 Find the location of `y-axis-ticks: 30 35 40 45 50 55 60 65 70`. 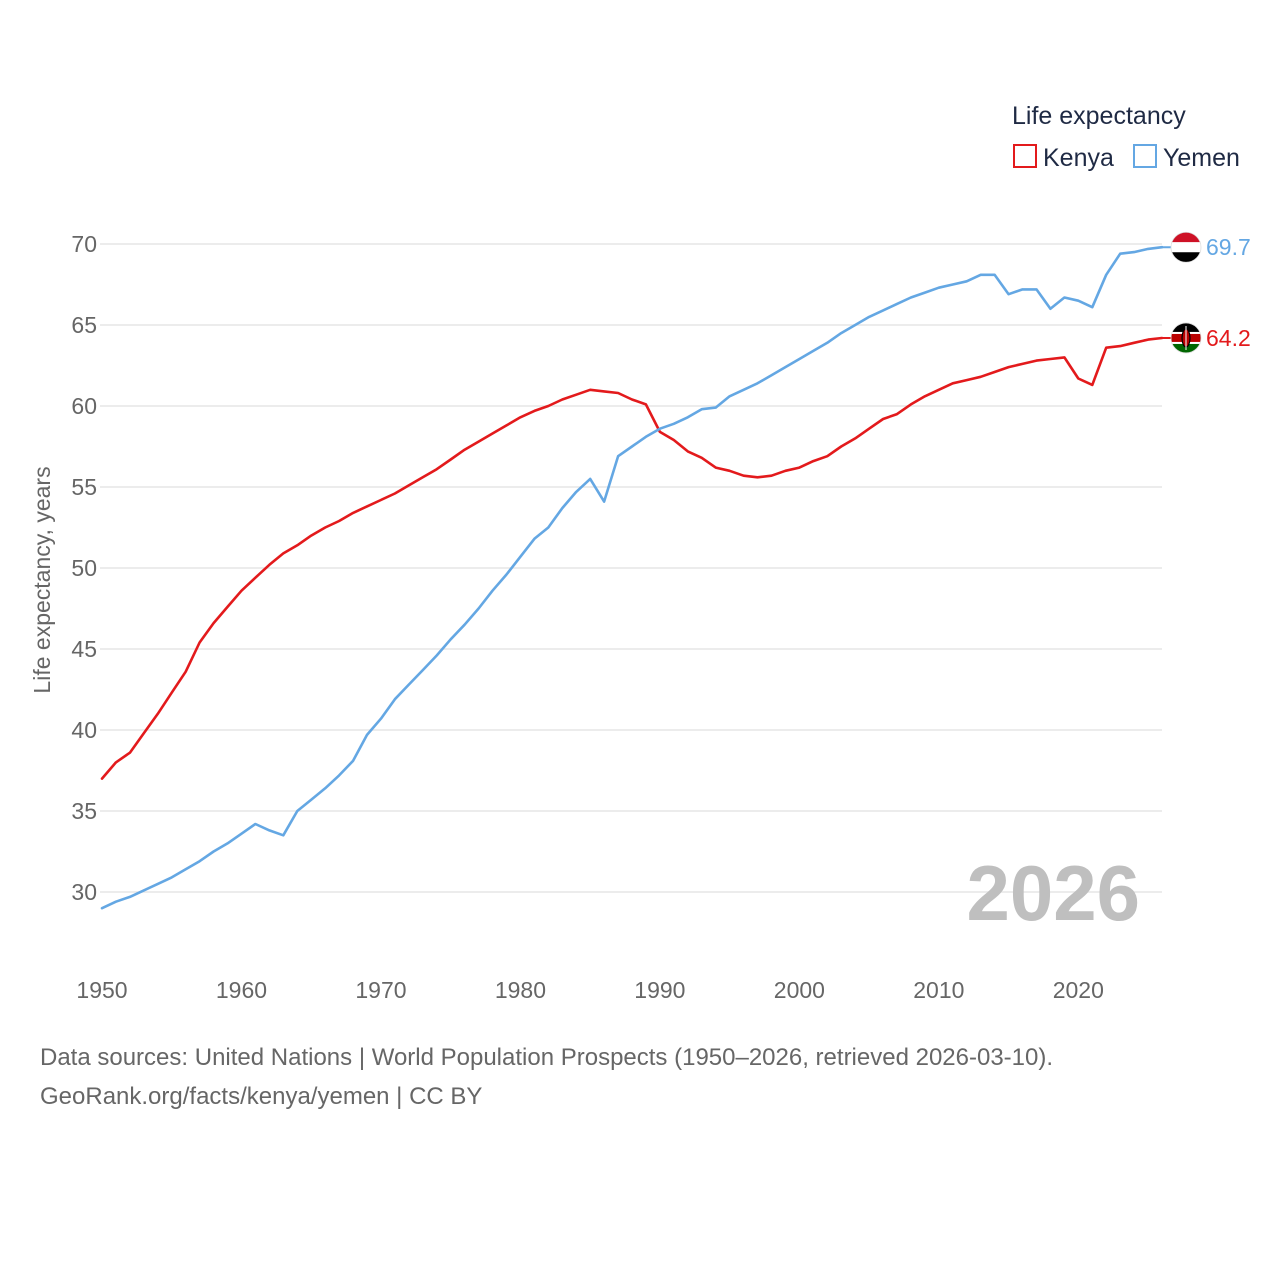

y-axis-ticks: 30 35 40 45 50 55 60 65 70 is located at coordinates (84, 568).